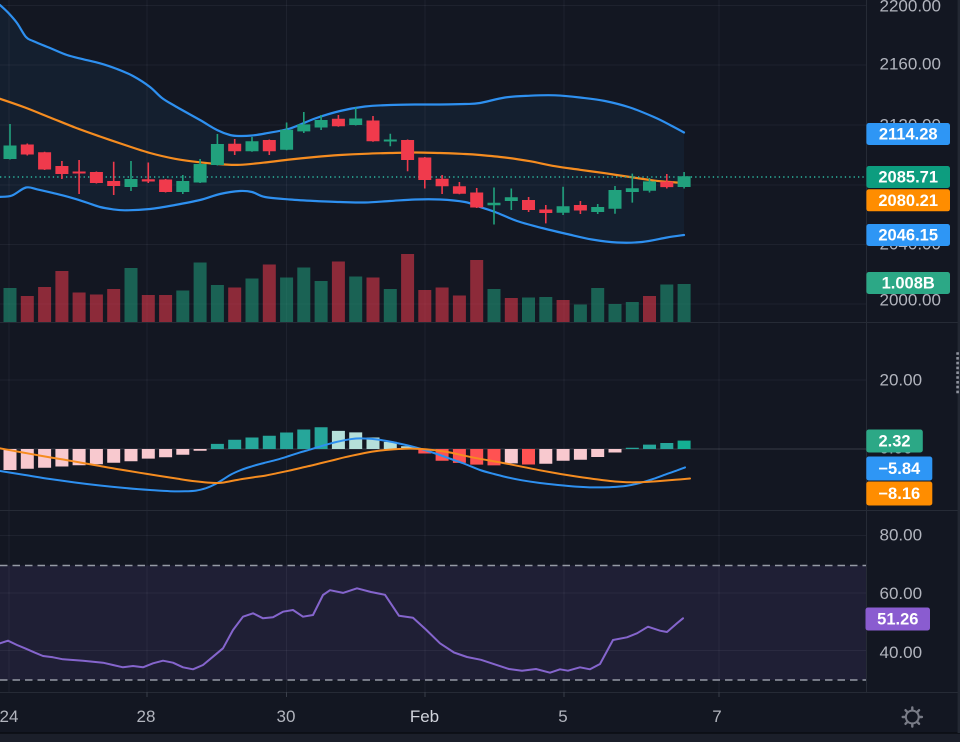 This screenshot has width=960, height=742. What do you see at coordinates (908, 135) in the screenshot?
I see `svg-text: 2114.28` at bounding box center [908, 135].